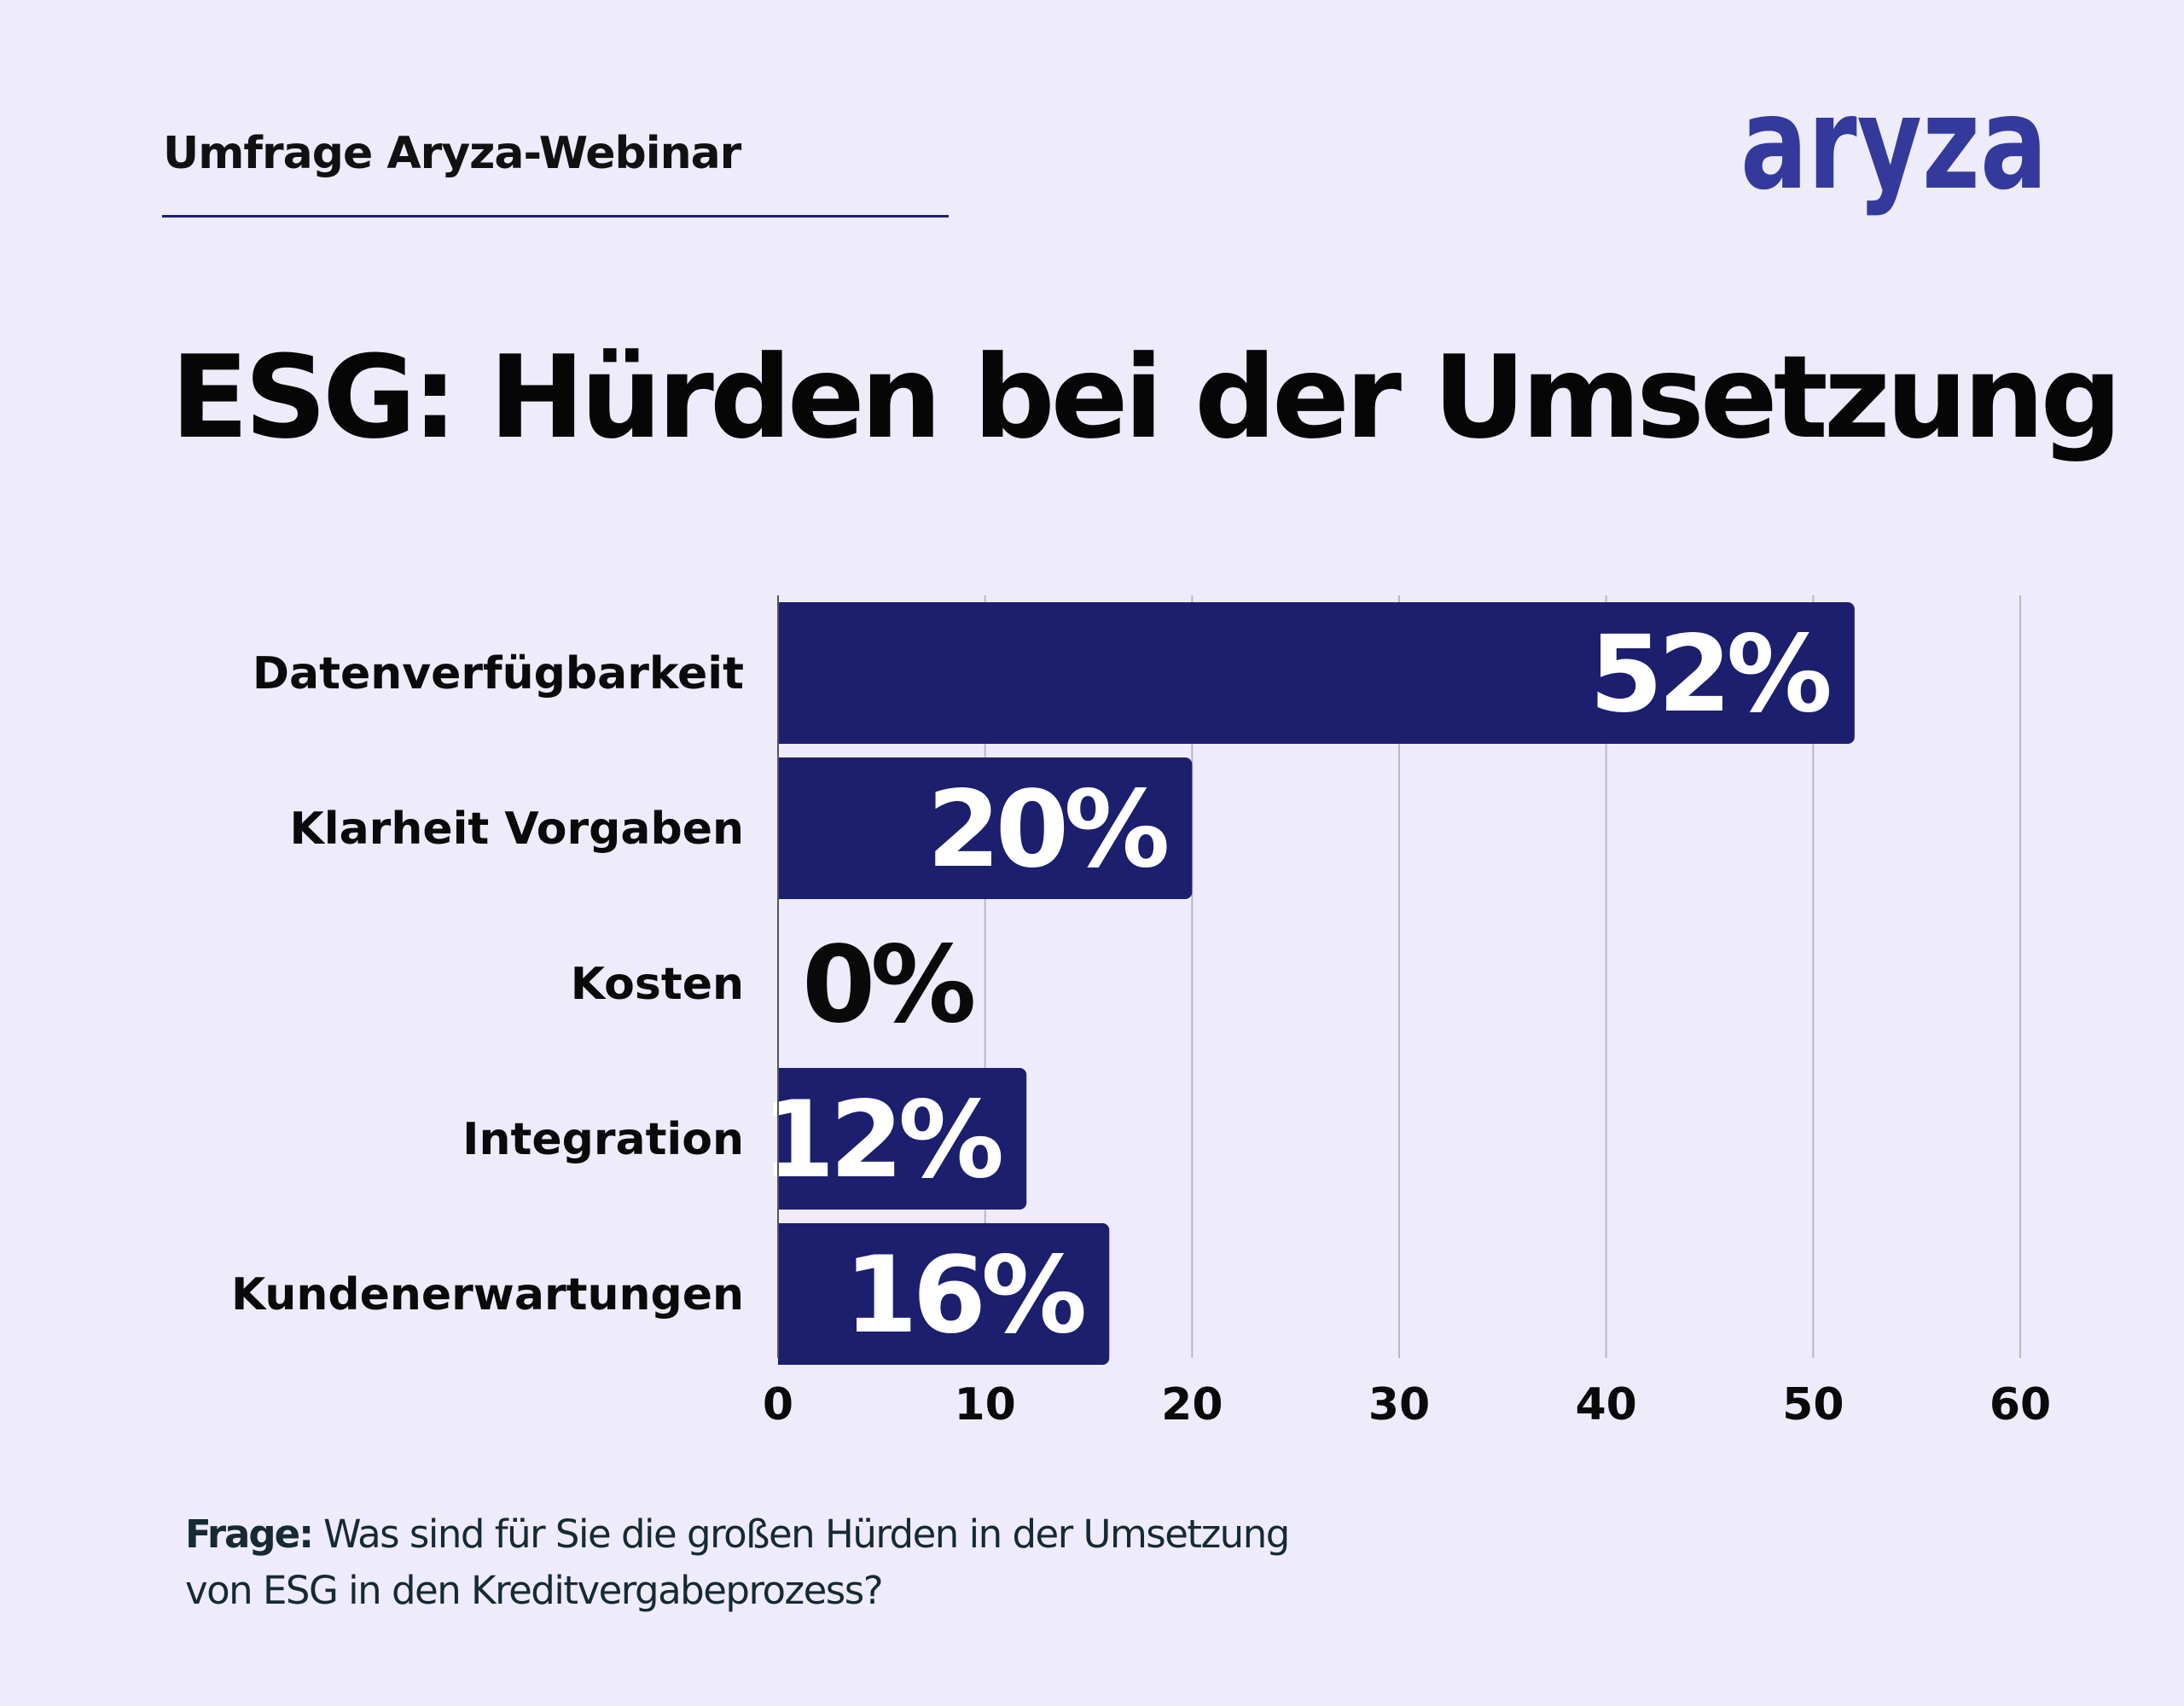 This screenshot has height=1706, width=2184. I want to click on value-label: 20%, so click(1047, 830).